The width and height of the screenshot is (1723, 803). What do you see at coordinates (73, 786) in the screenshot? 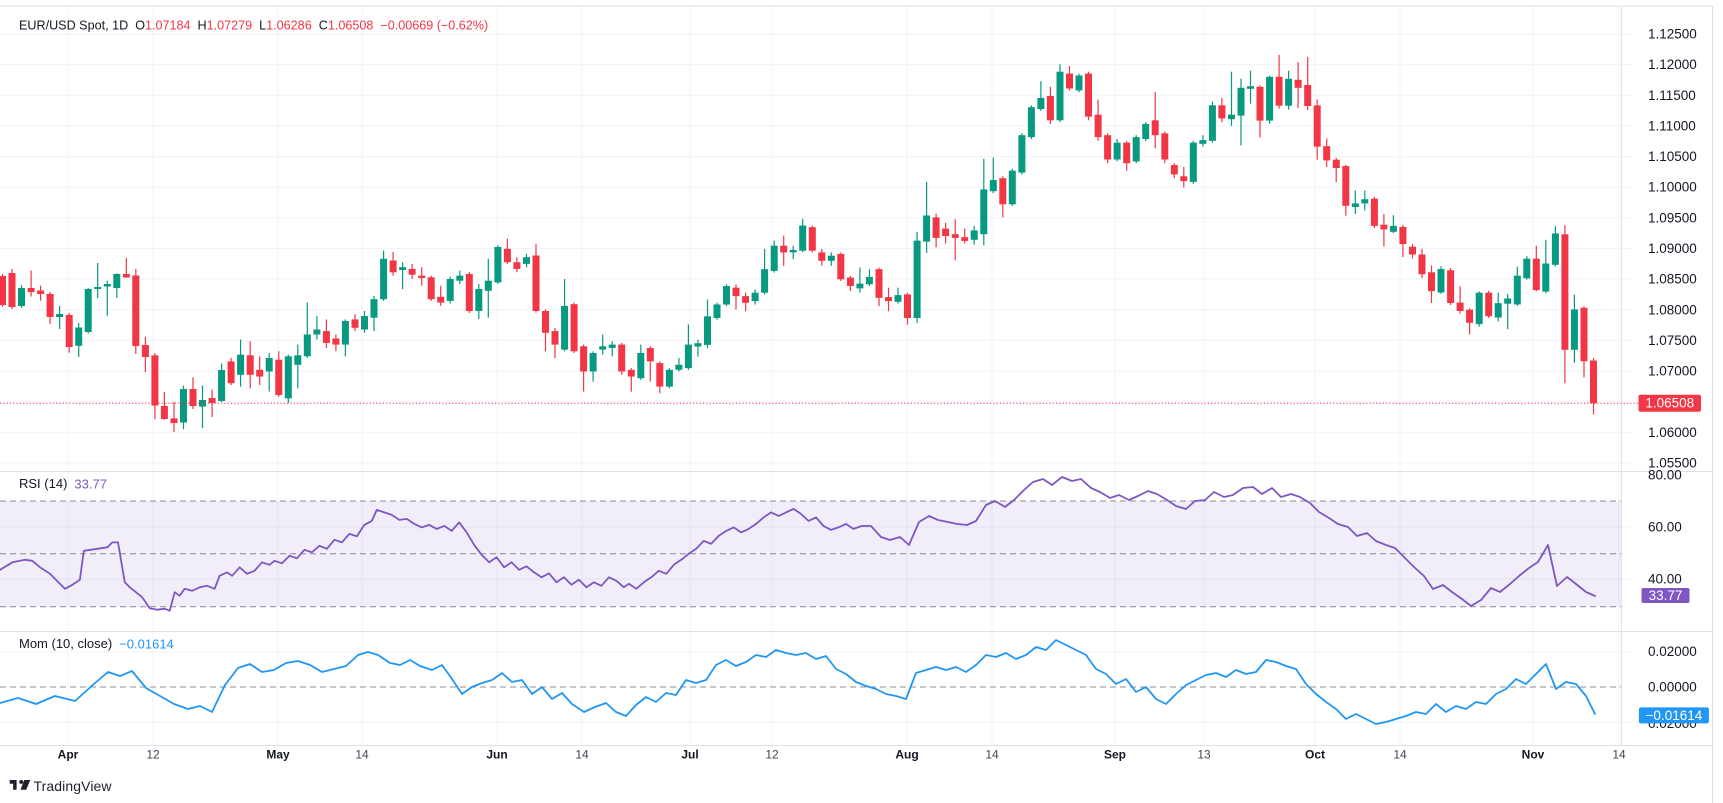
I see `svg-text: TradingView` at bounding box center [73, 786].